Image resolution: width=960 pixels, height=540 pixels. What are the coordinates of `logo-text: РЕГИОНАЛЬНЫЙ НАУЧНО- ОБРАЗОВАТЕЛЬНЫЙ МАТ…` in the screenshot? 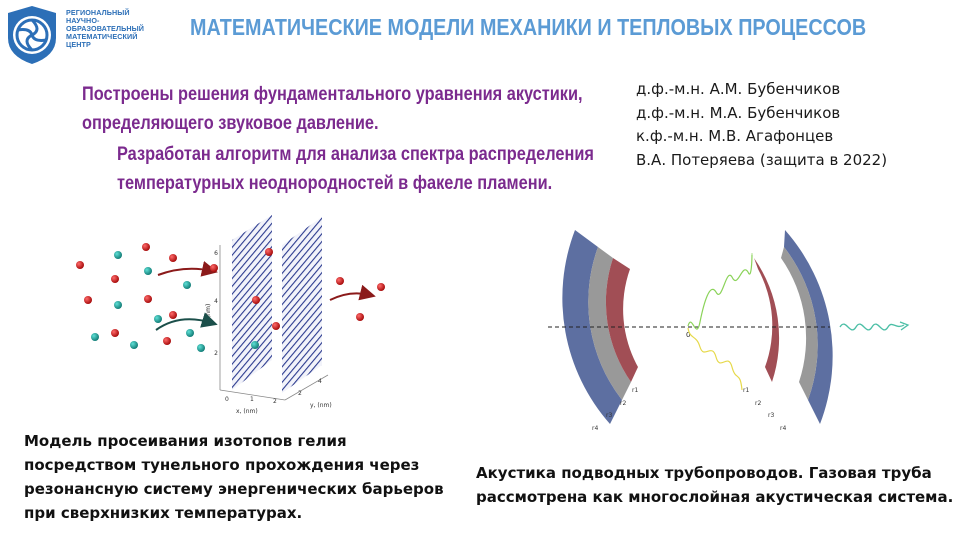 It's located at (105, 29).